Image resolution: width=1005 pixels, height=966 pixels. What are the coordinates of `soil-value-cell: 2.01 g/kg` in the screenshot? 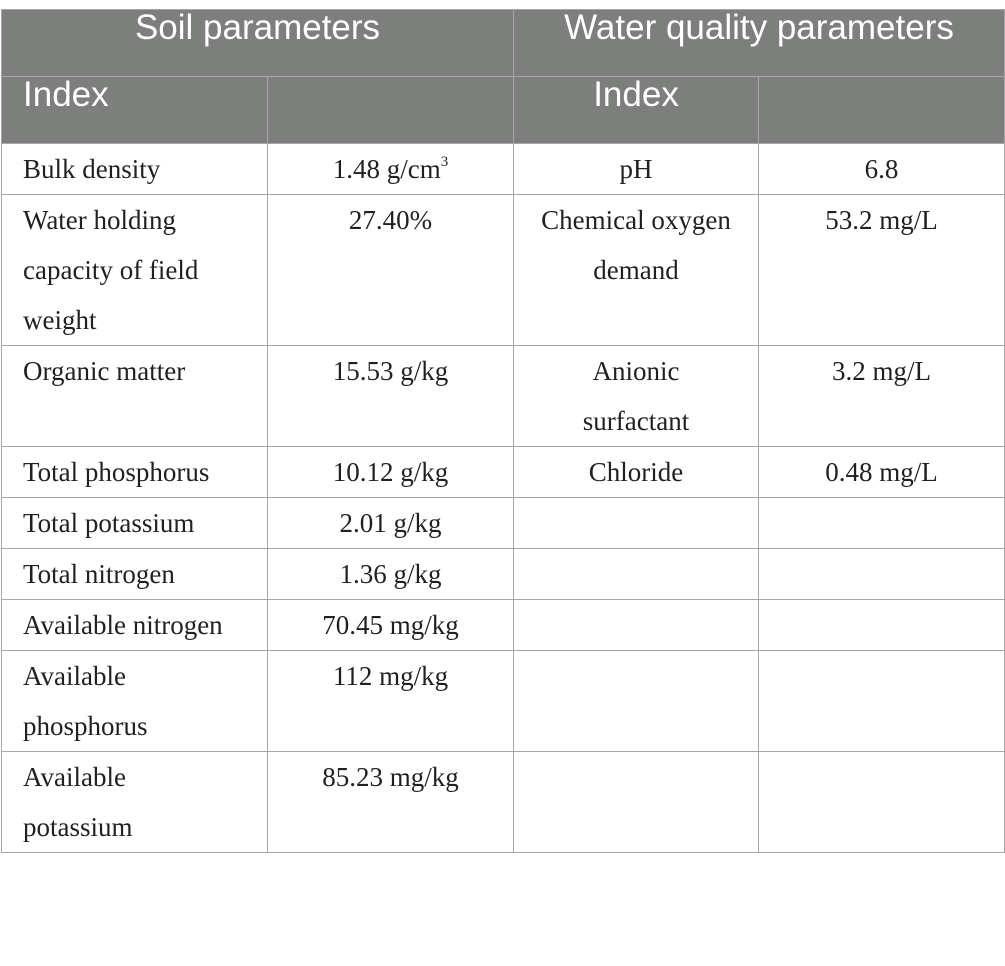 It's located at (390, 523).